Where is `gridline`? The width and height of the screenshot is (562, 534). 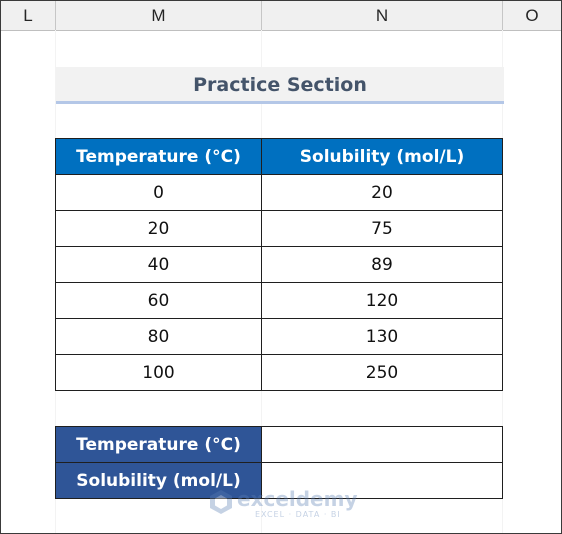
gridline is located at coordinates (502, 281).